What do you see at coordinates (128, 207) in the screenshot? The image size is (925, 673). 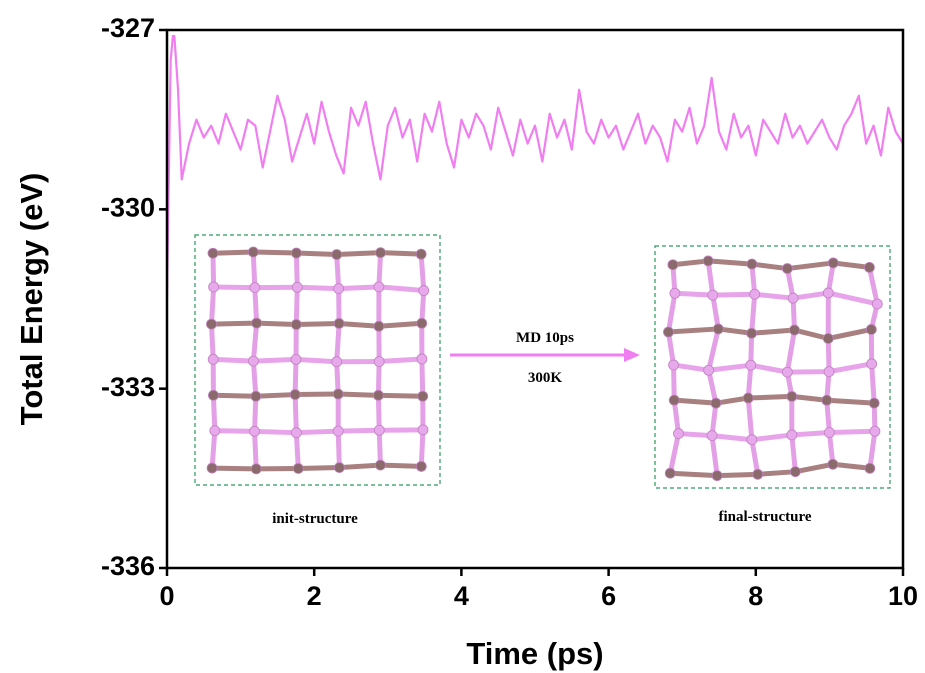 I see `y-tick-label: -330` at bounding box center [128, 207].